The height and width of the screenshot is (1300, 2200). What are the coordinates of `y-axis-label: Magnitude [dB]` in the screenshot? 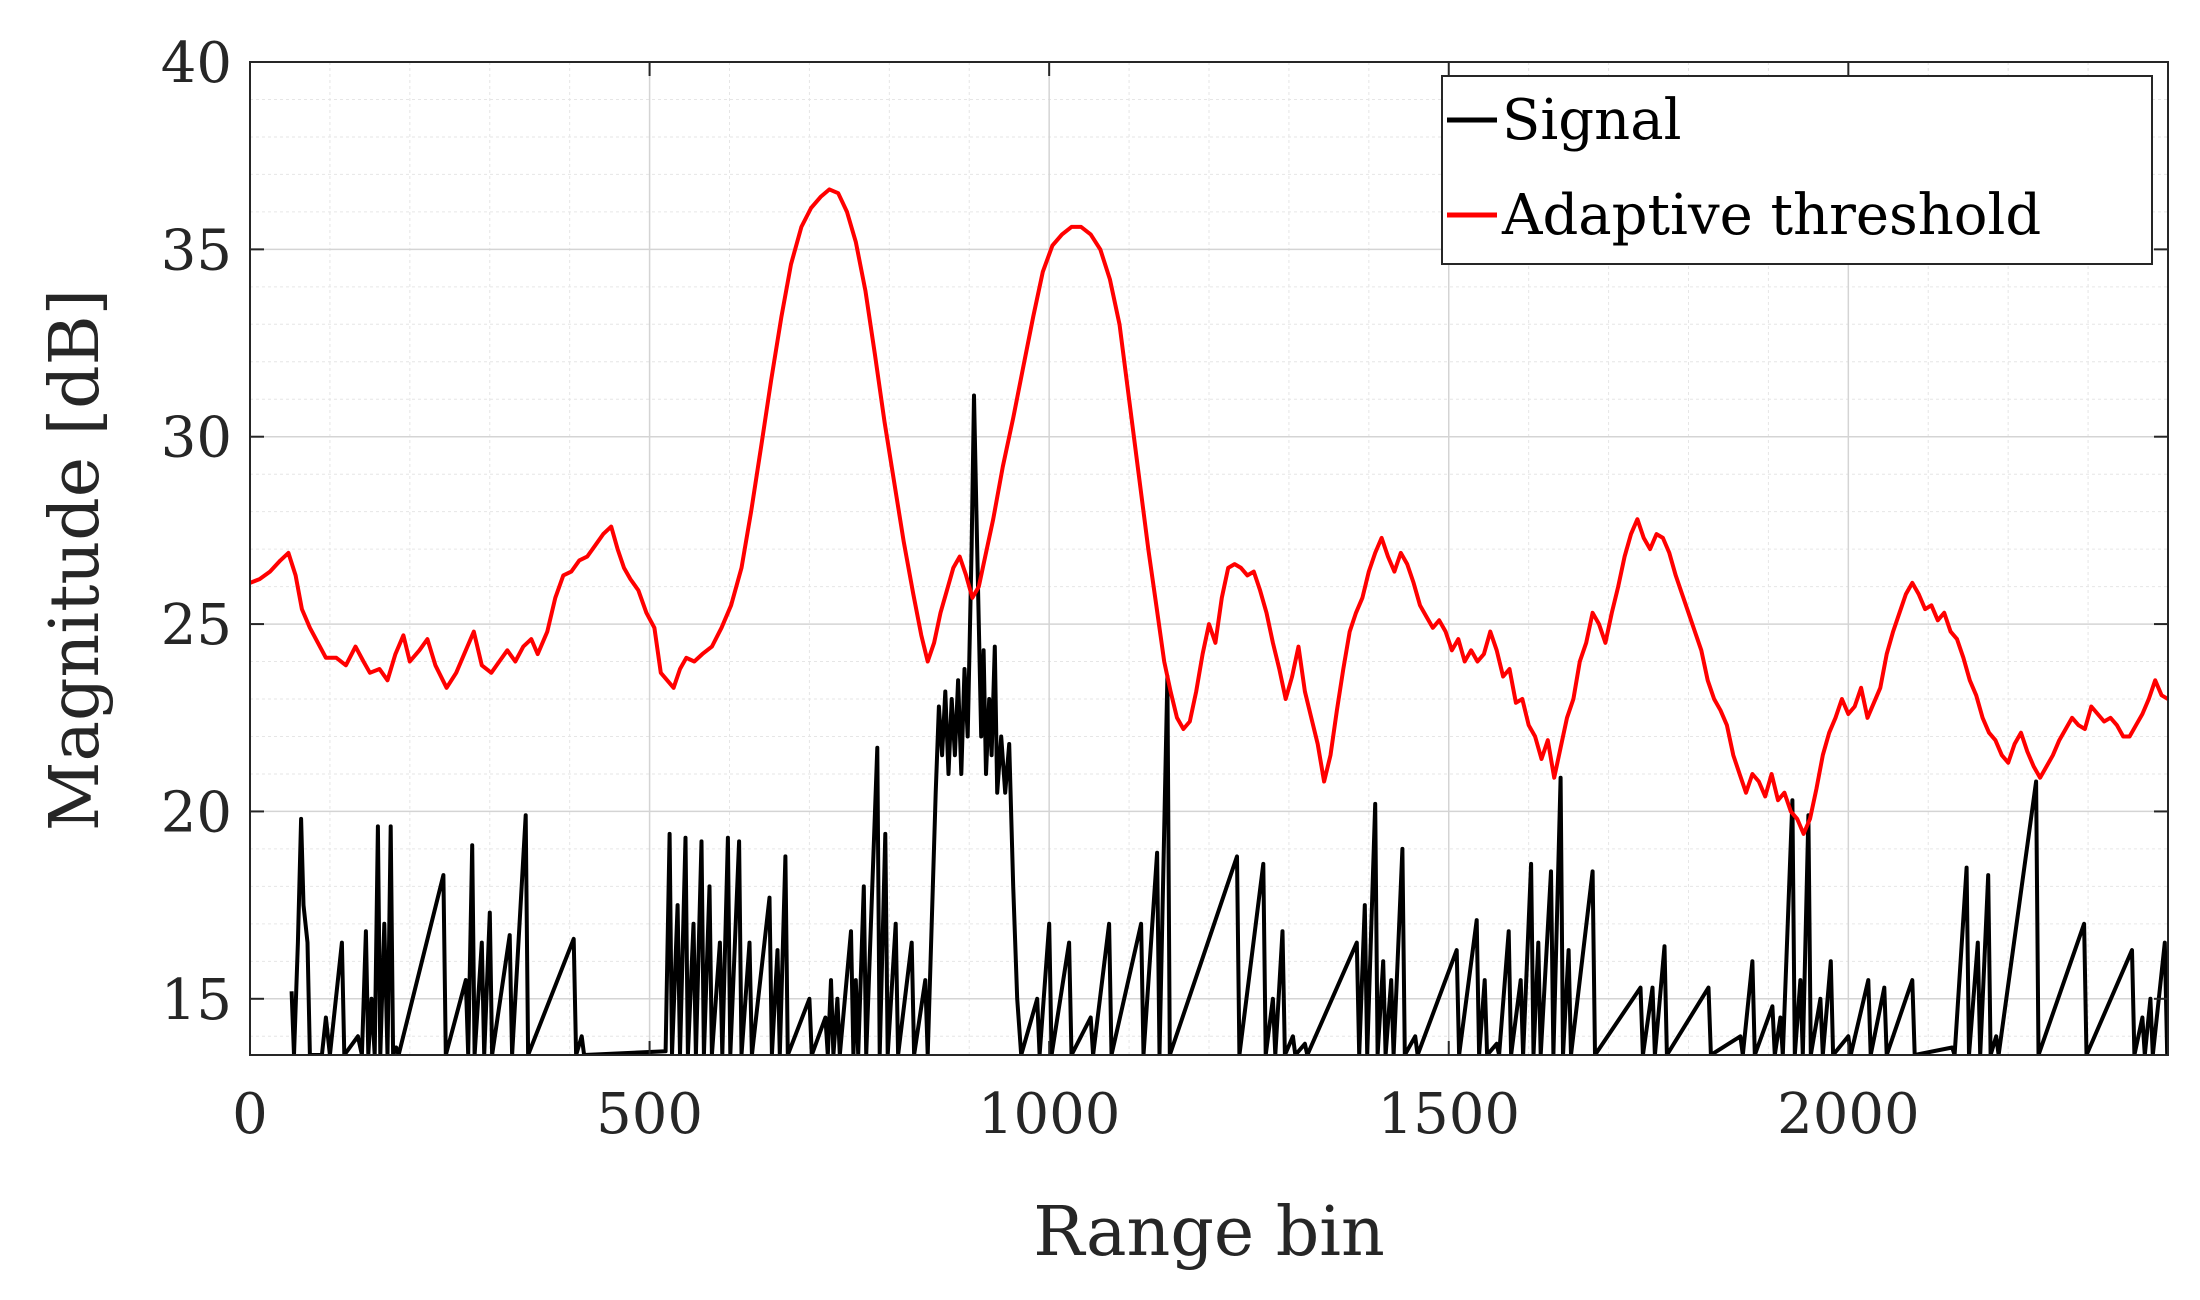 It's located at (75, 560).